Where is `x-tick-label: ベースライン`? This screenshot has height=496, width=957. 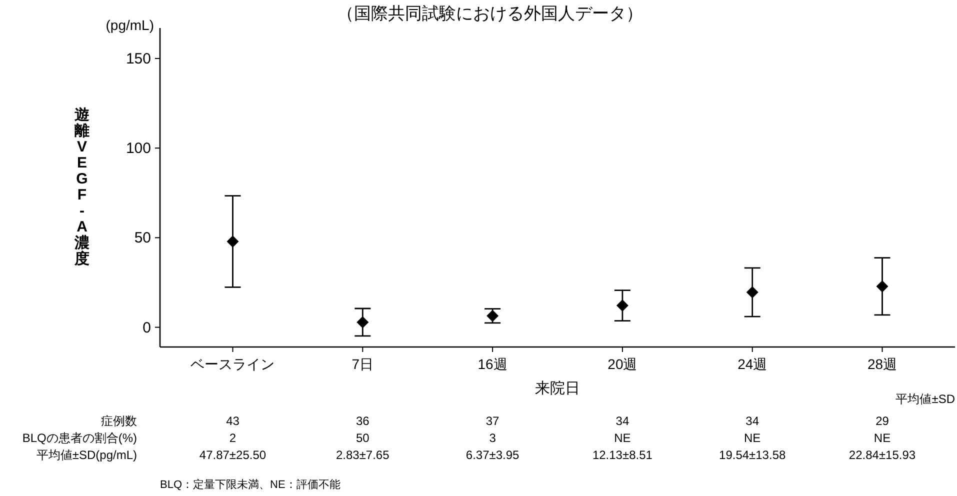 x-tick-label: ベースライン is located at coordinates (232, 364).